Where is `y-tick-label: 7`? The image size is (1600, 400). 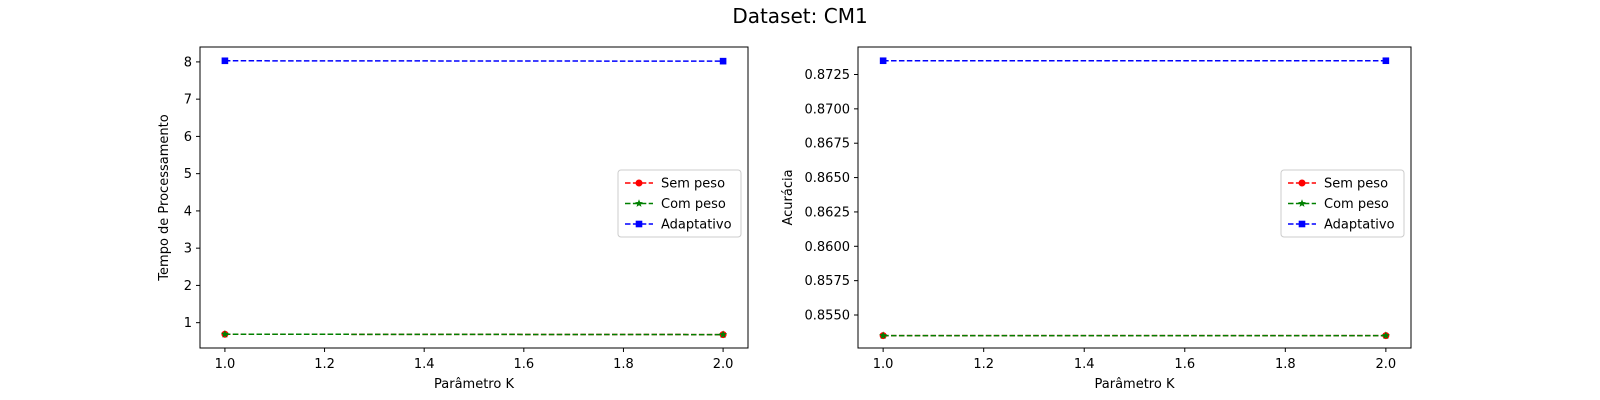
y-tick-label: 7 is located at coordinates (188, 100).